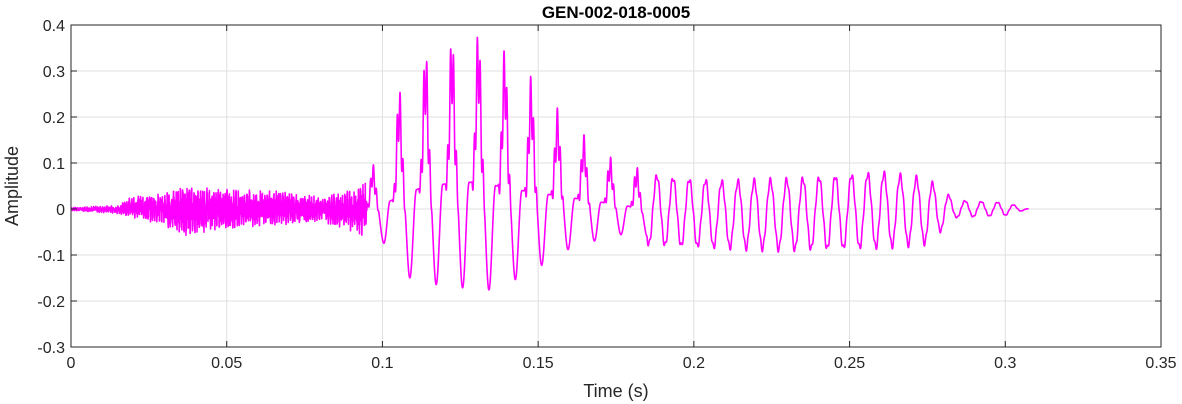 This screenshot has width=1182, height=404. Describe the element at coordinates (51, 348) in the screenshot. I see `y-tick-label: -0.3` at that location.